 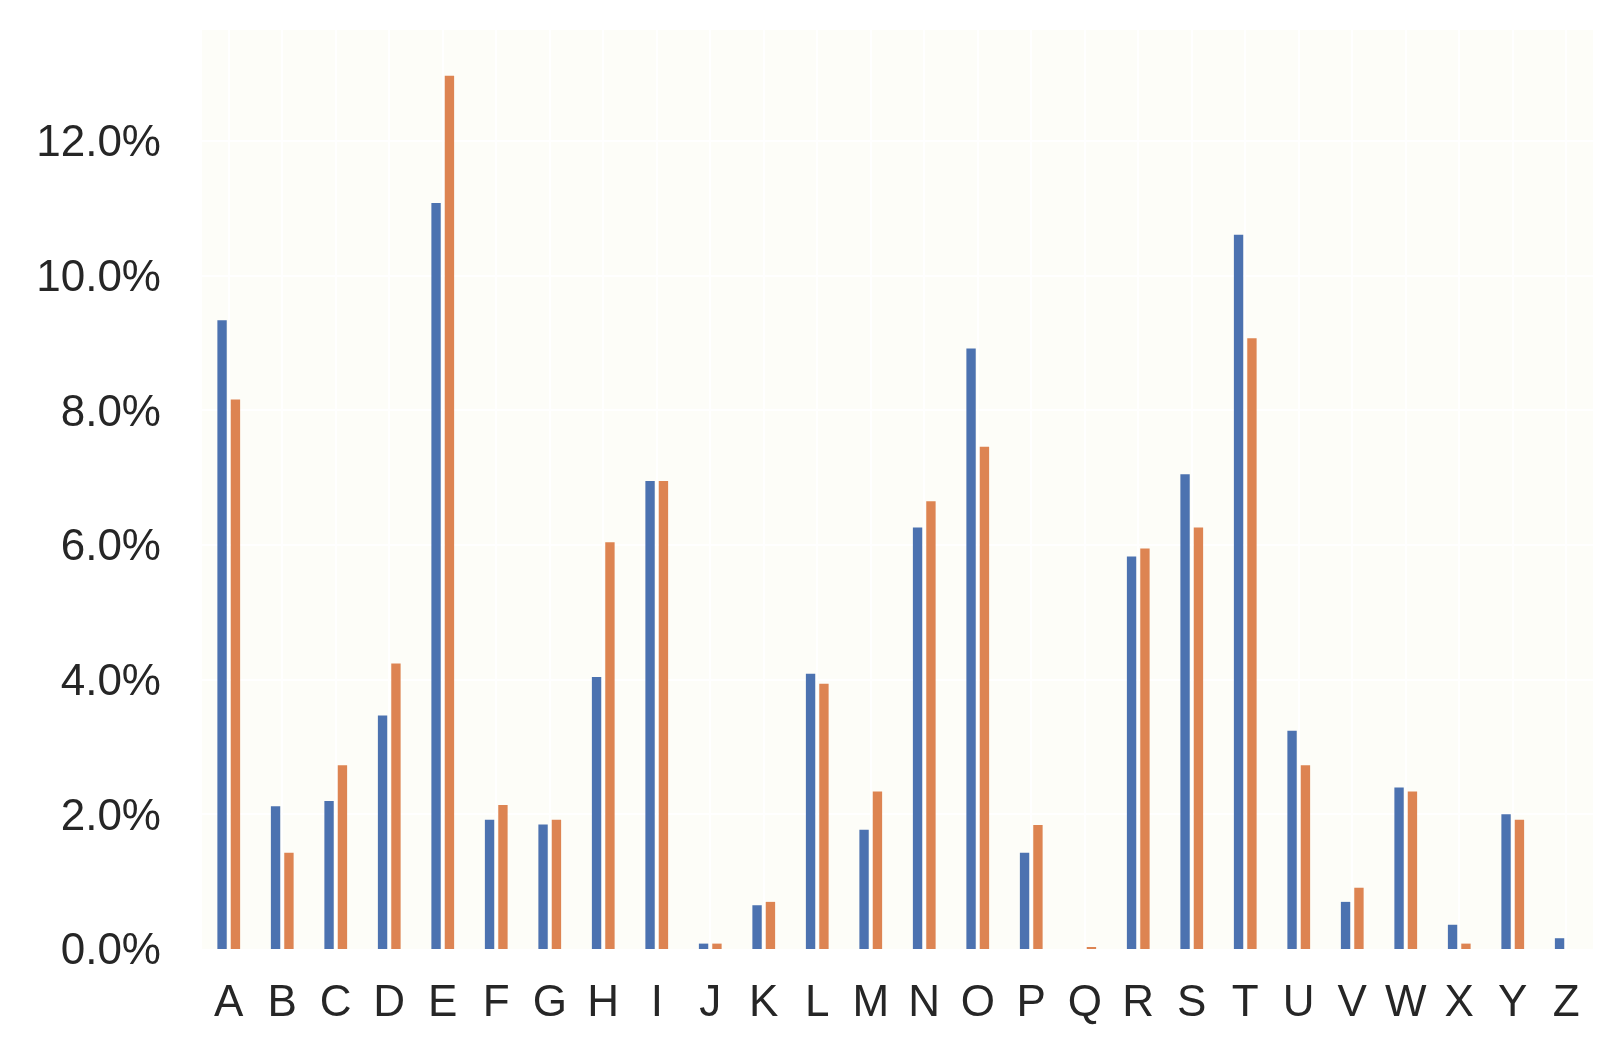 I want to click on y-tick-label: 6.0%, so click(x=110, y=545).